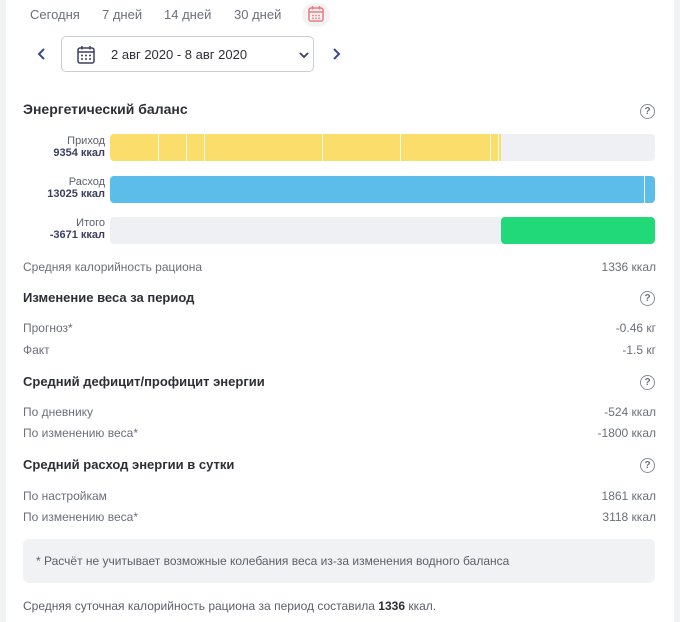 The image size is (680, 622). I want to click on chevron-down-icon, so click(304, 55).